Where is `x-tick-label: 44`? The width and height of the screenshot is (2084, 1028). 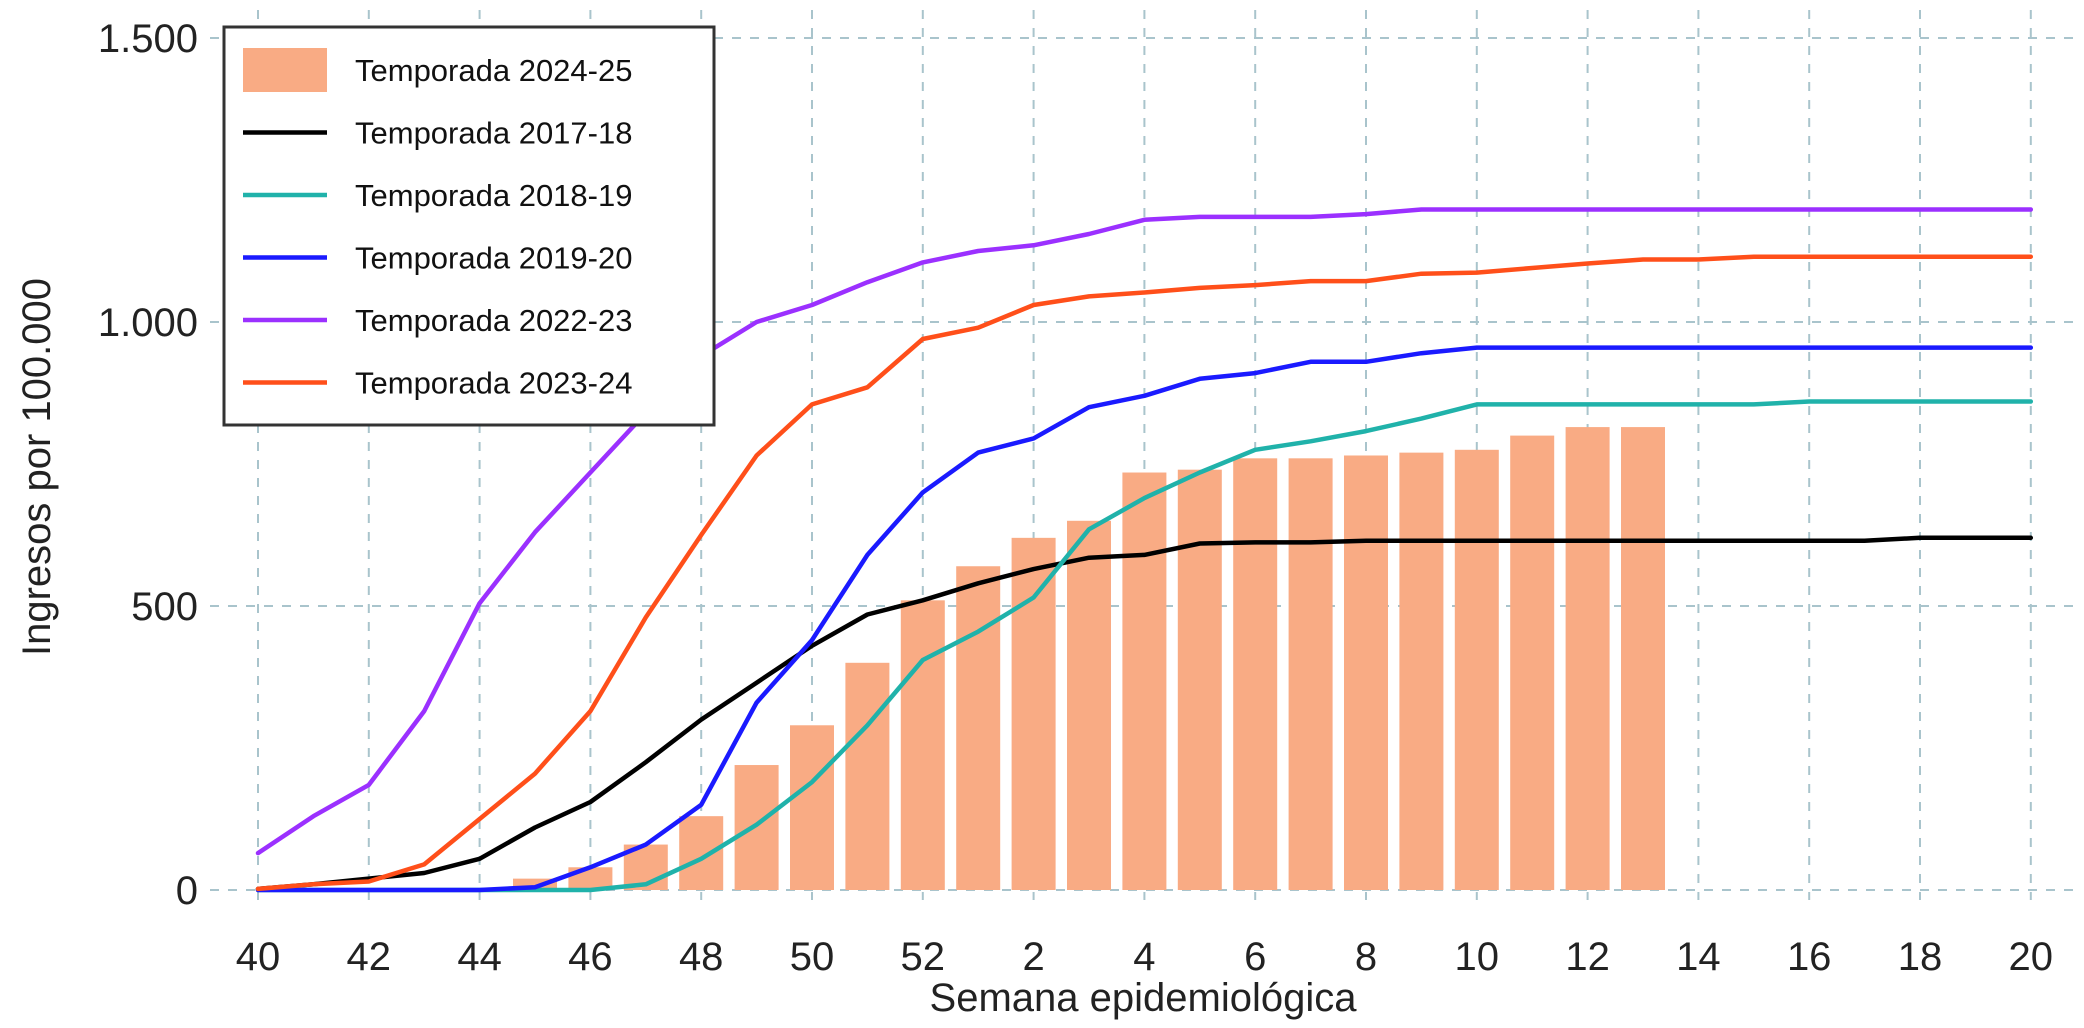 x-tick-label: 44 is located at coordinates (479, 957).